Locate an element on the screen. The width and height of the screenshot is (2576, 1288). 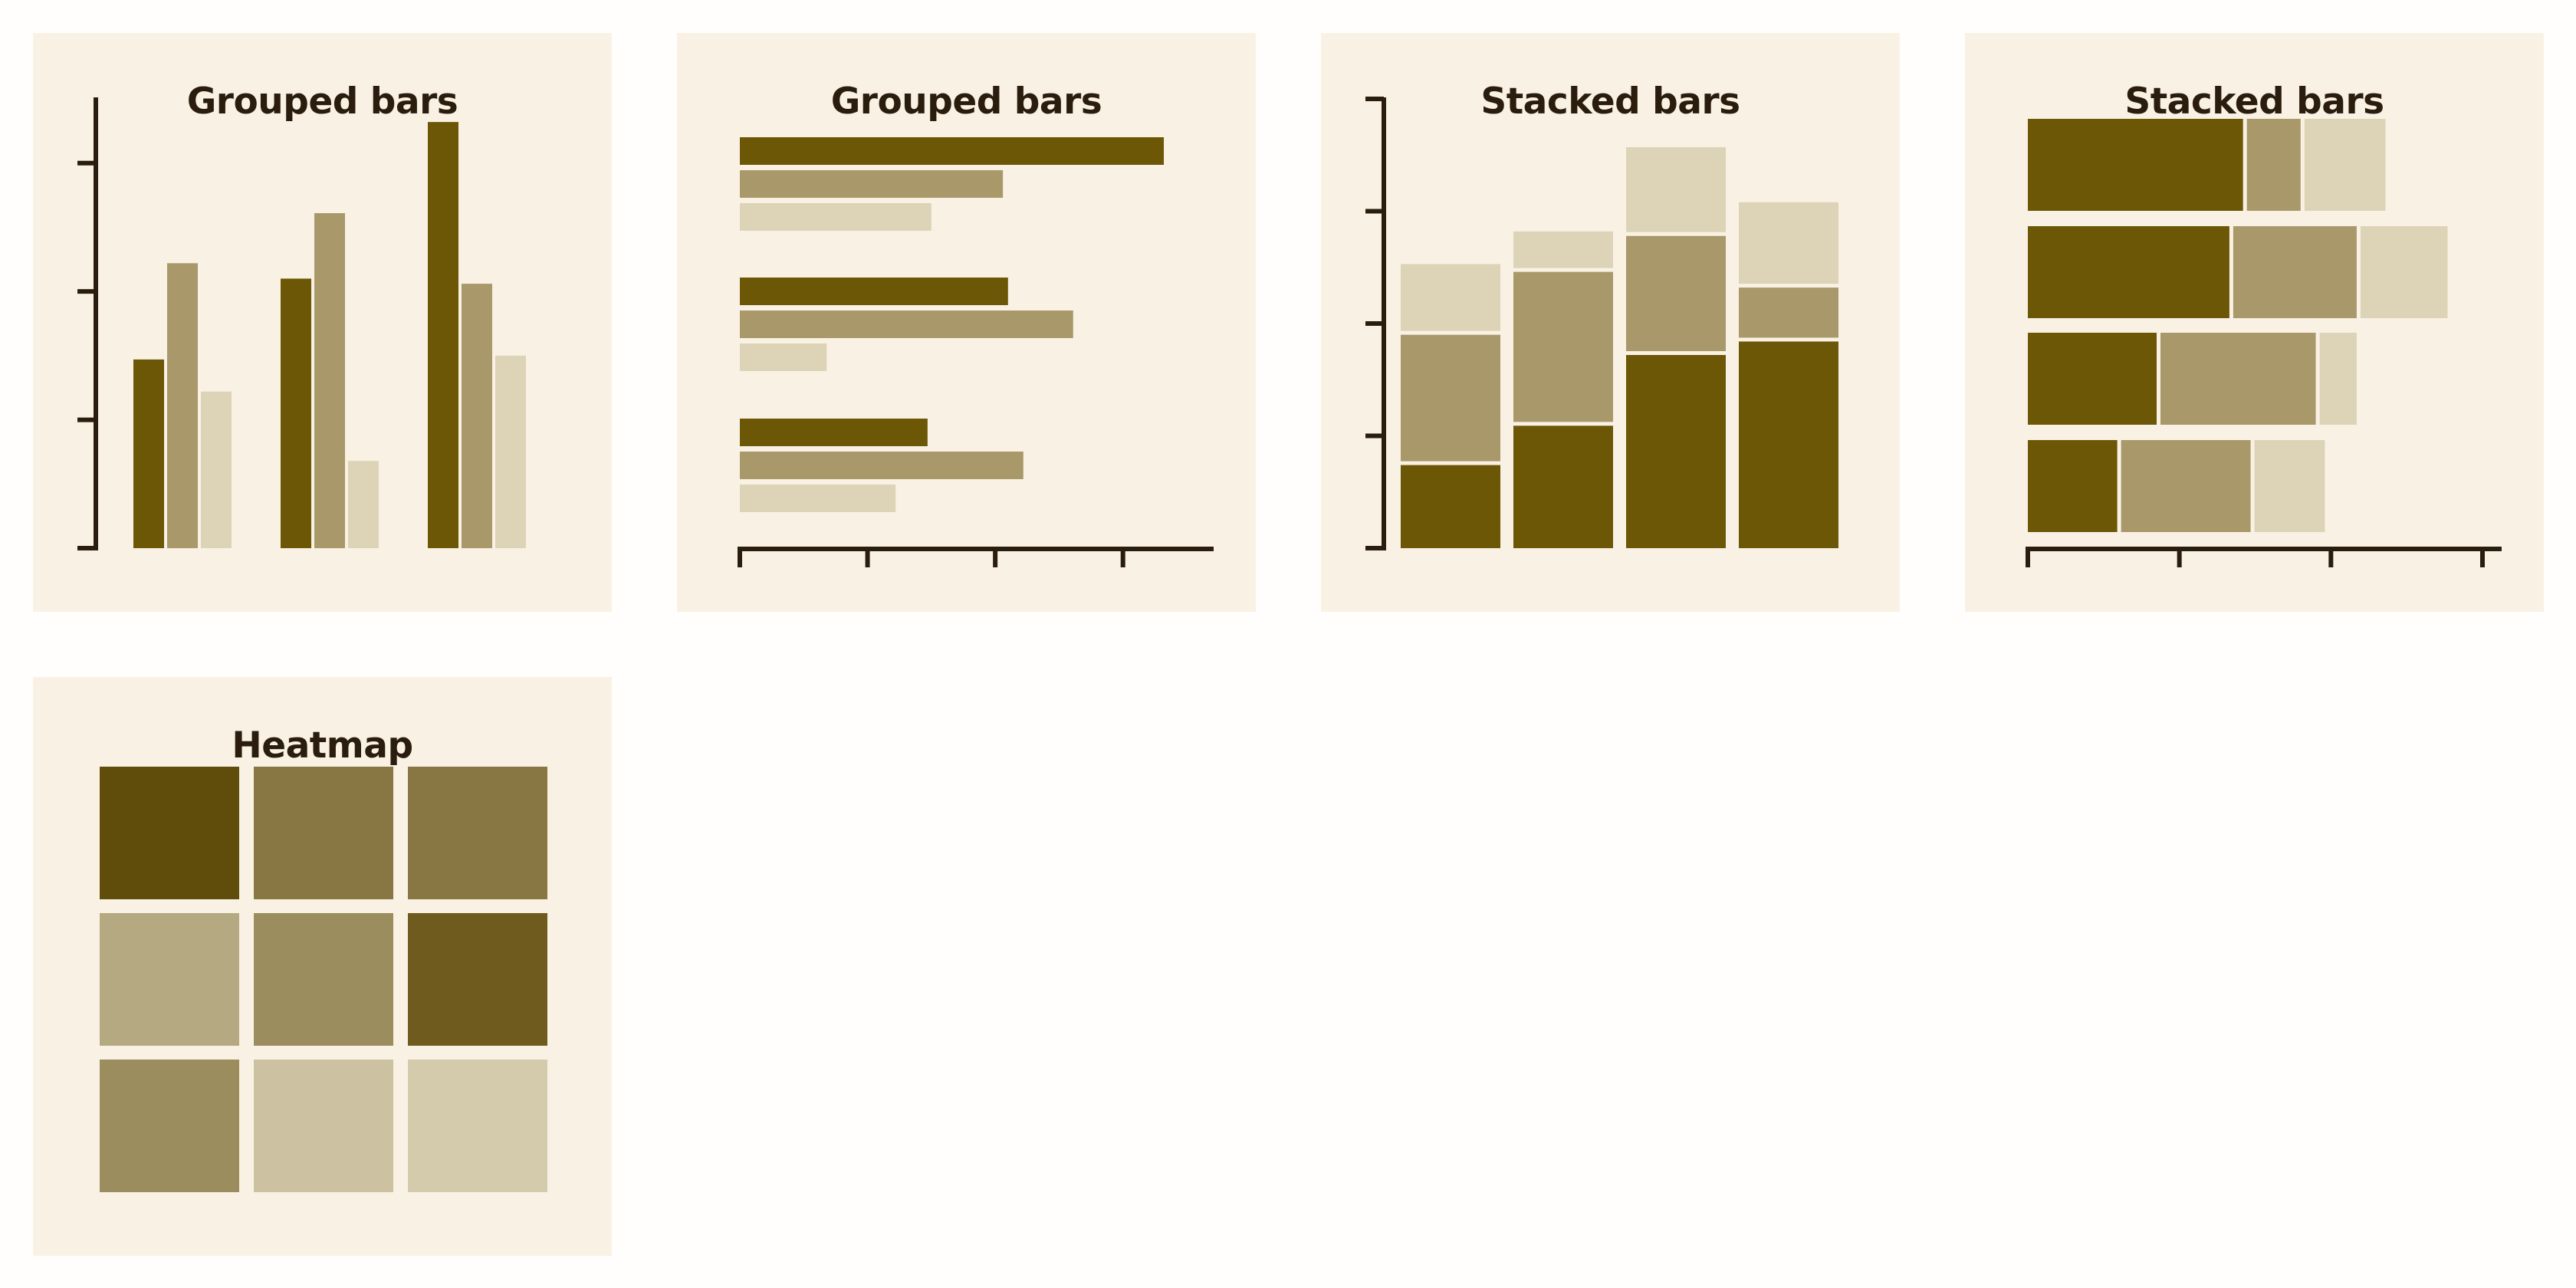
panel-stacked-bars-vertical: Stacked bars is located at coordinates (1611, 323).